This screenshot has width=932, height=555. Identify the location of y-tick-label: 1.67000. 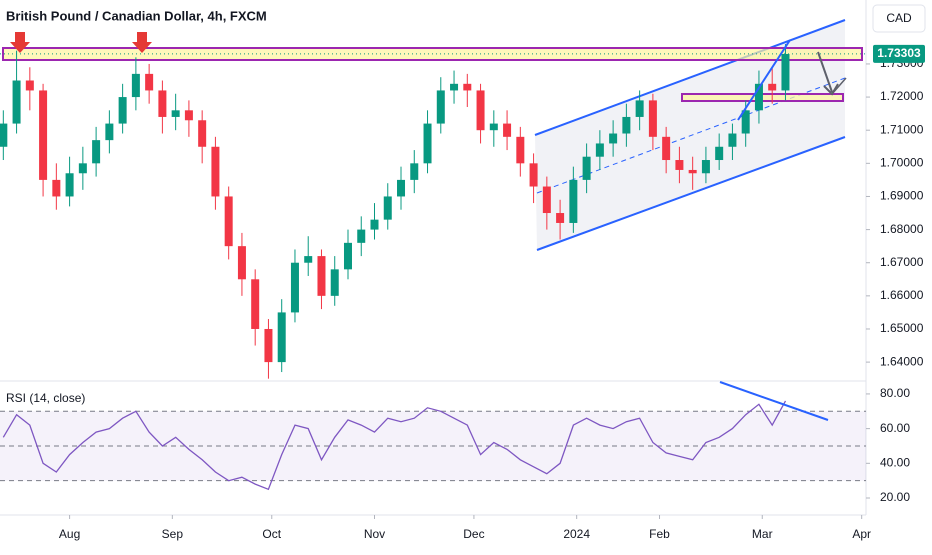
(902, 262).